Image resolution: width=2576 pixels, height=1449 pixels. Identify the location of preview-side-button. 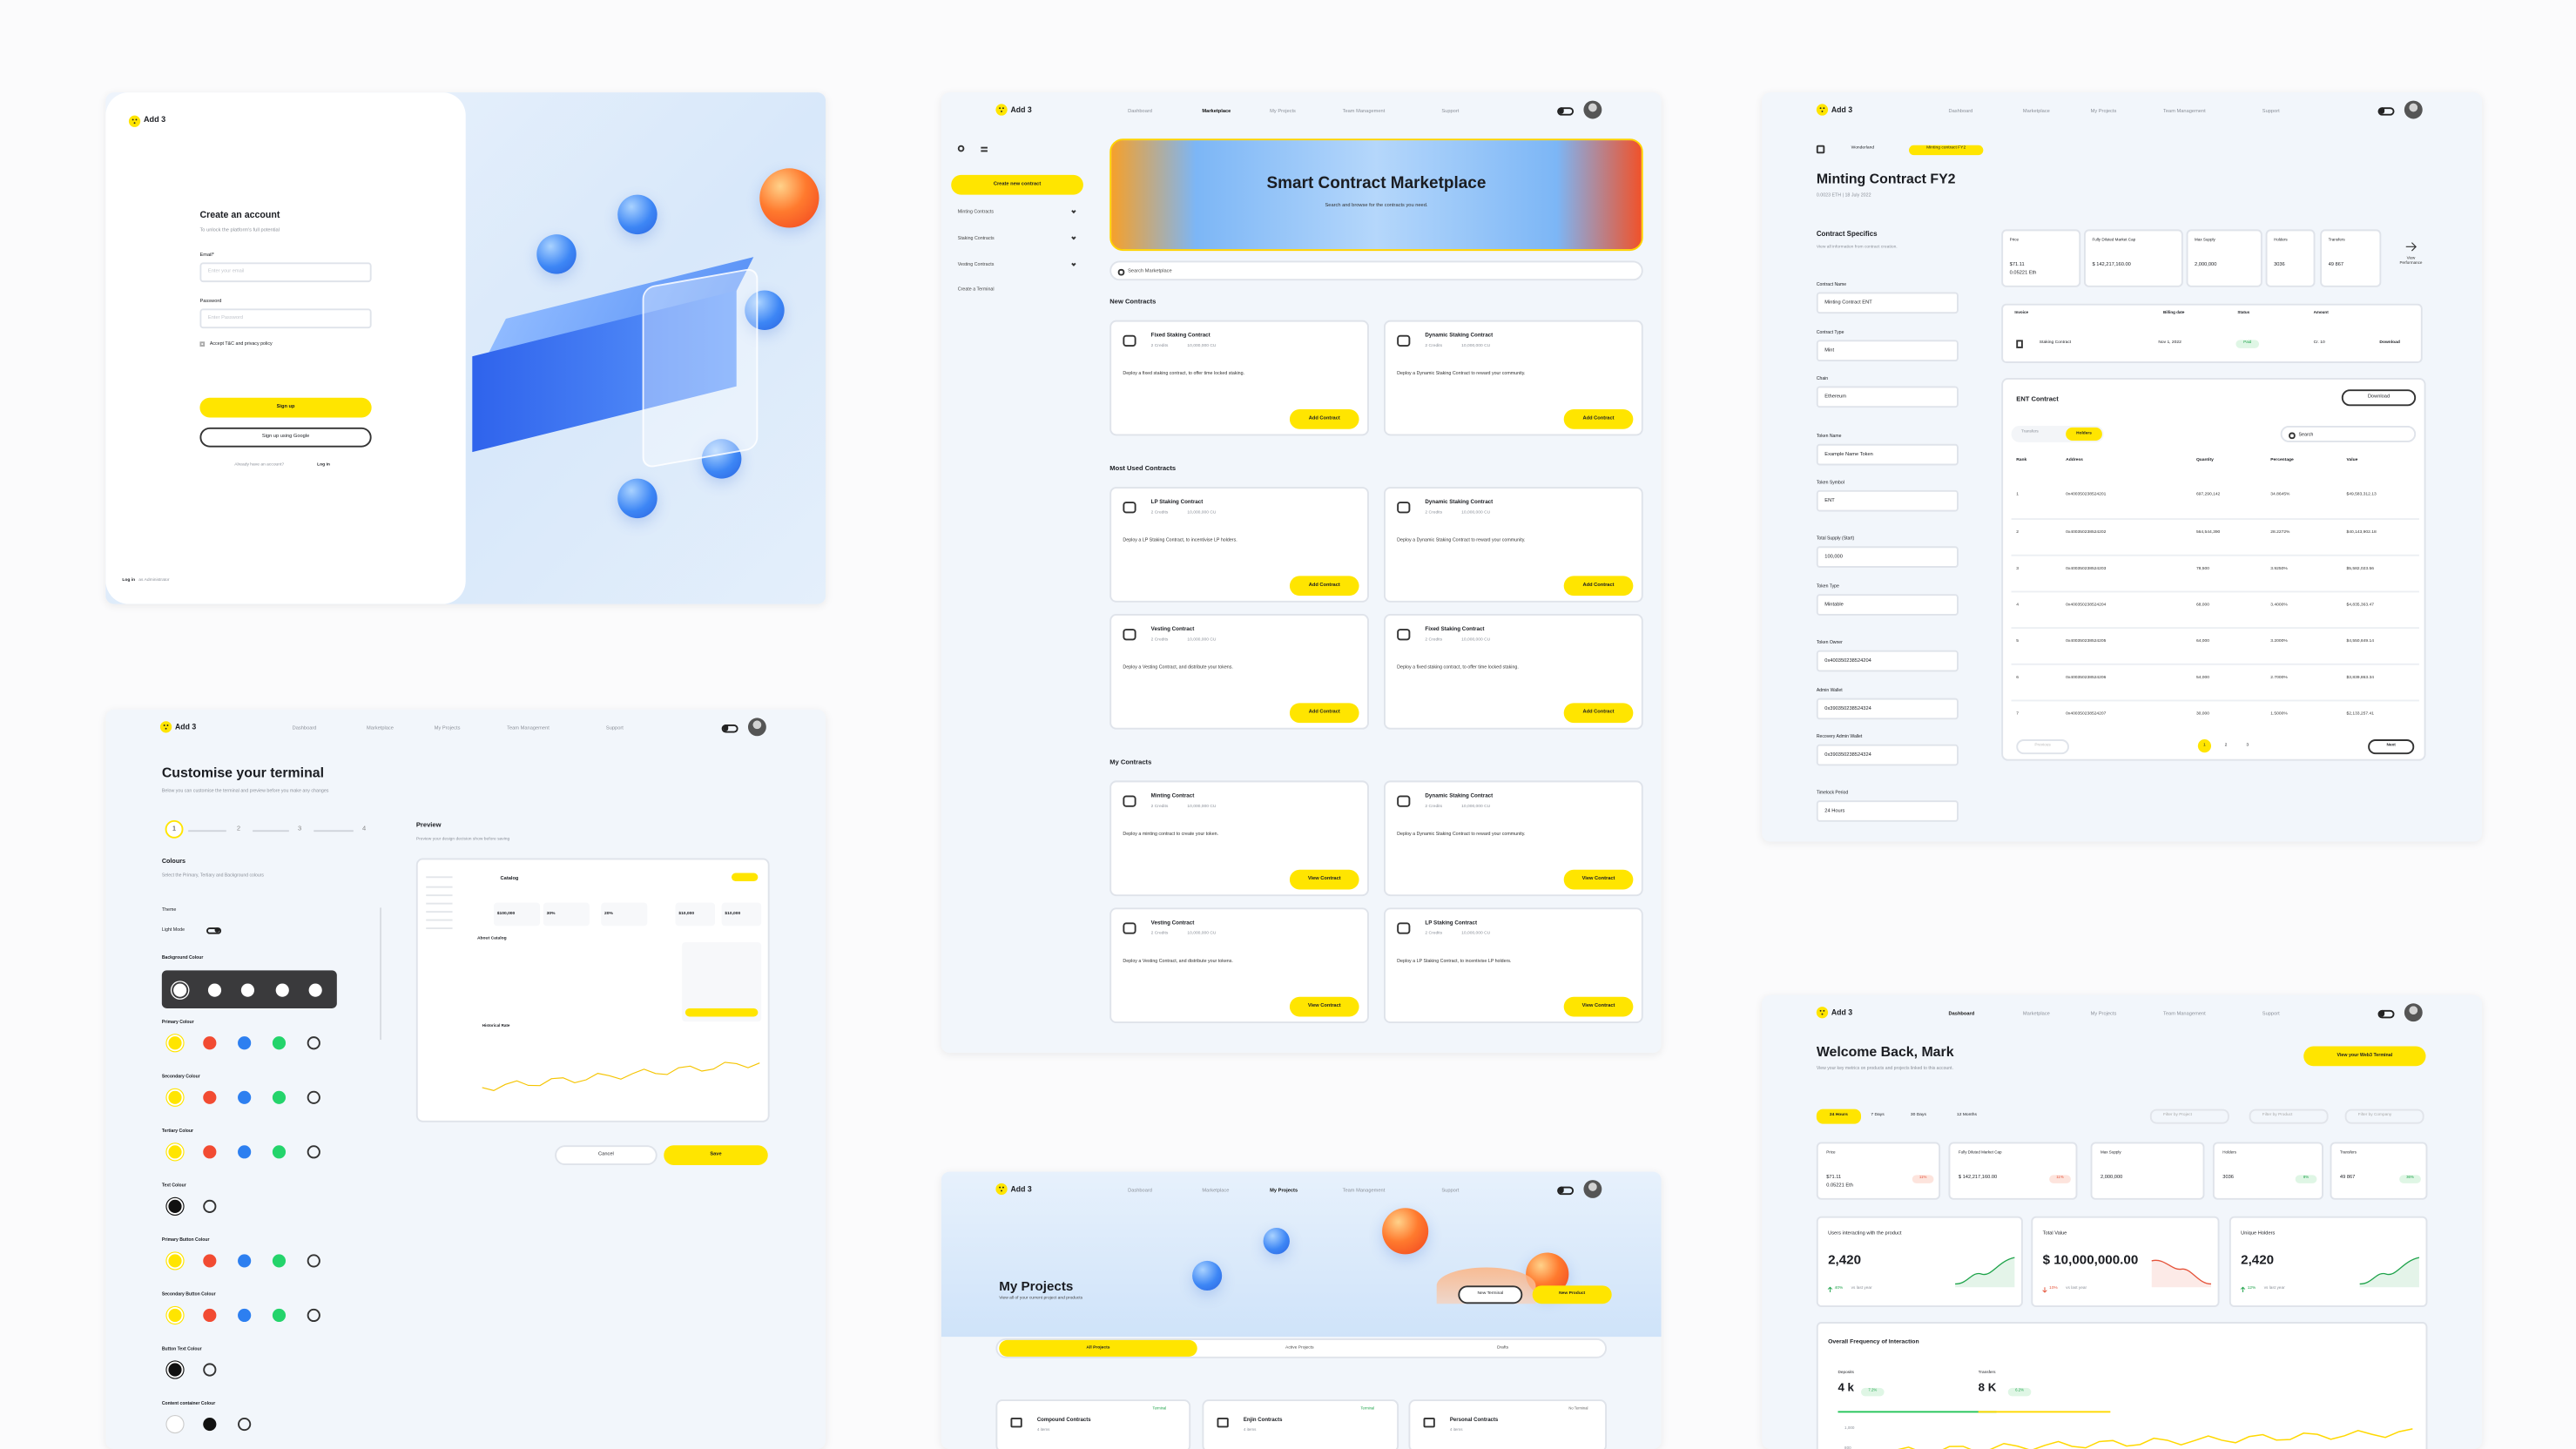
(721, 1012).